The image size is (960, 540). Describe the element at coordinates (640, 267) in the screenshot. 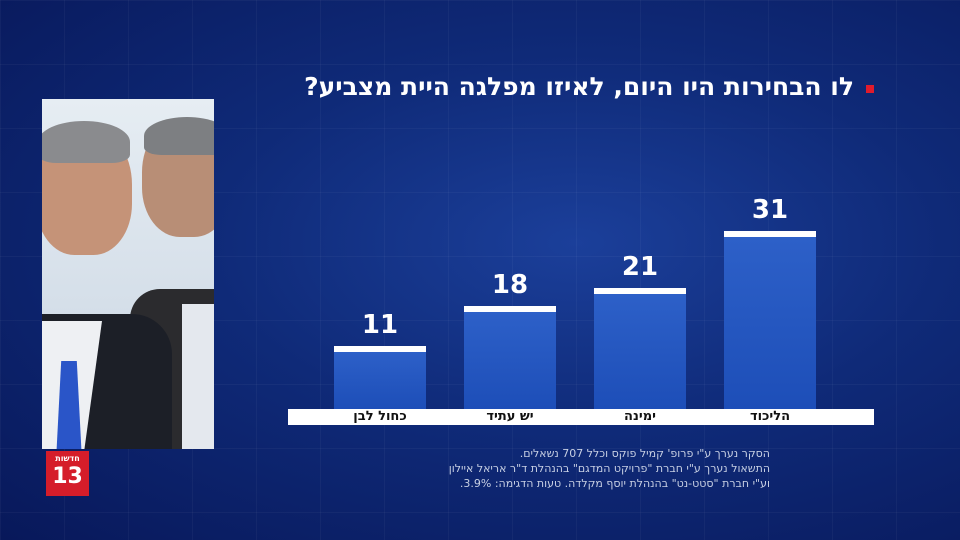

I see `bar-value-label: 21` at that location.